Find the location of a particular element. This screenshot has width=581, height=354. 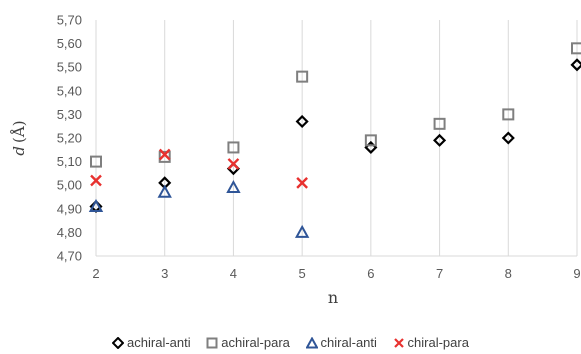

y-tick-label: 5,10 is located at coordinates (69, 161).